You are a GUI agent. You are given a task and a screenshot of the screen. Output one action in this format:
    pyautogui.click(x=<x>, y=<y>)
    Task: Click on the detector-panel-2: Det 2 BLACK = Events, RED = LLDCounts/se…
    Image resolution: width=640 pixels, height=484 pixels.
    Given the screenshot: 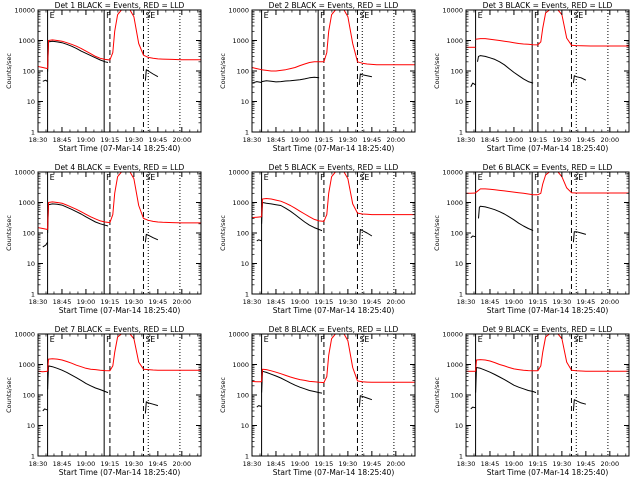 What is the action you would take?
    pyautogui.click(x=317, y=77)
    